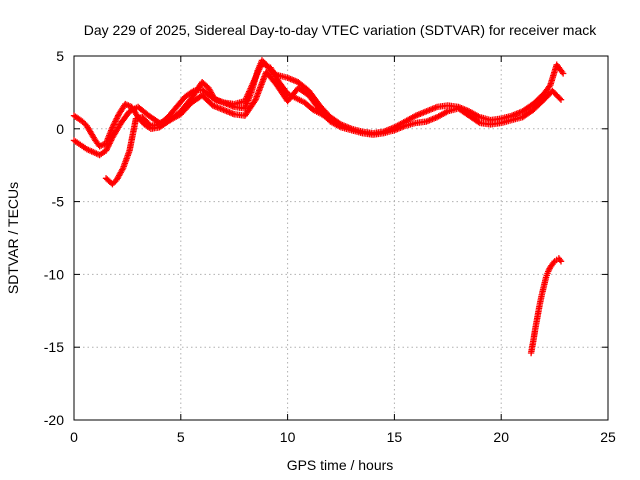 The height and width of the screenshot is (480, 640). I want to click on y-tick-label: 0, so click(60, 129).